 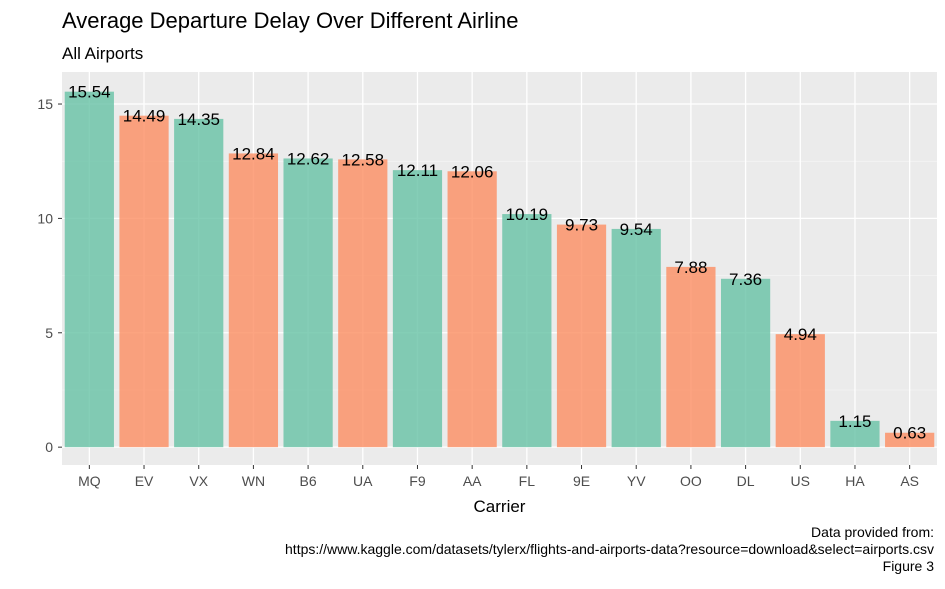 I want to click on x-axis-label: Carrier, so click(x=500, y=506).